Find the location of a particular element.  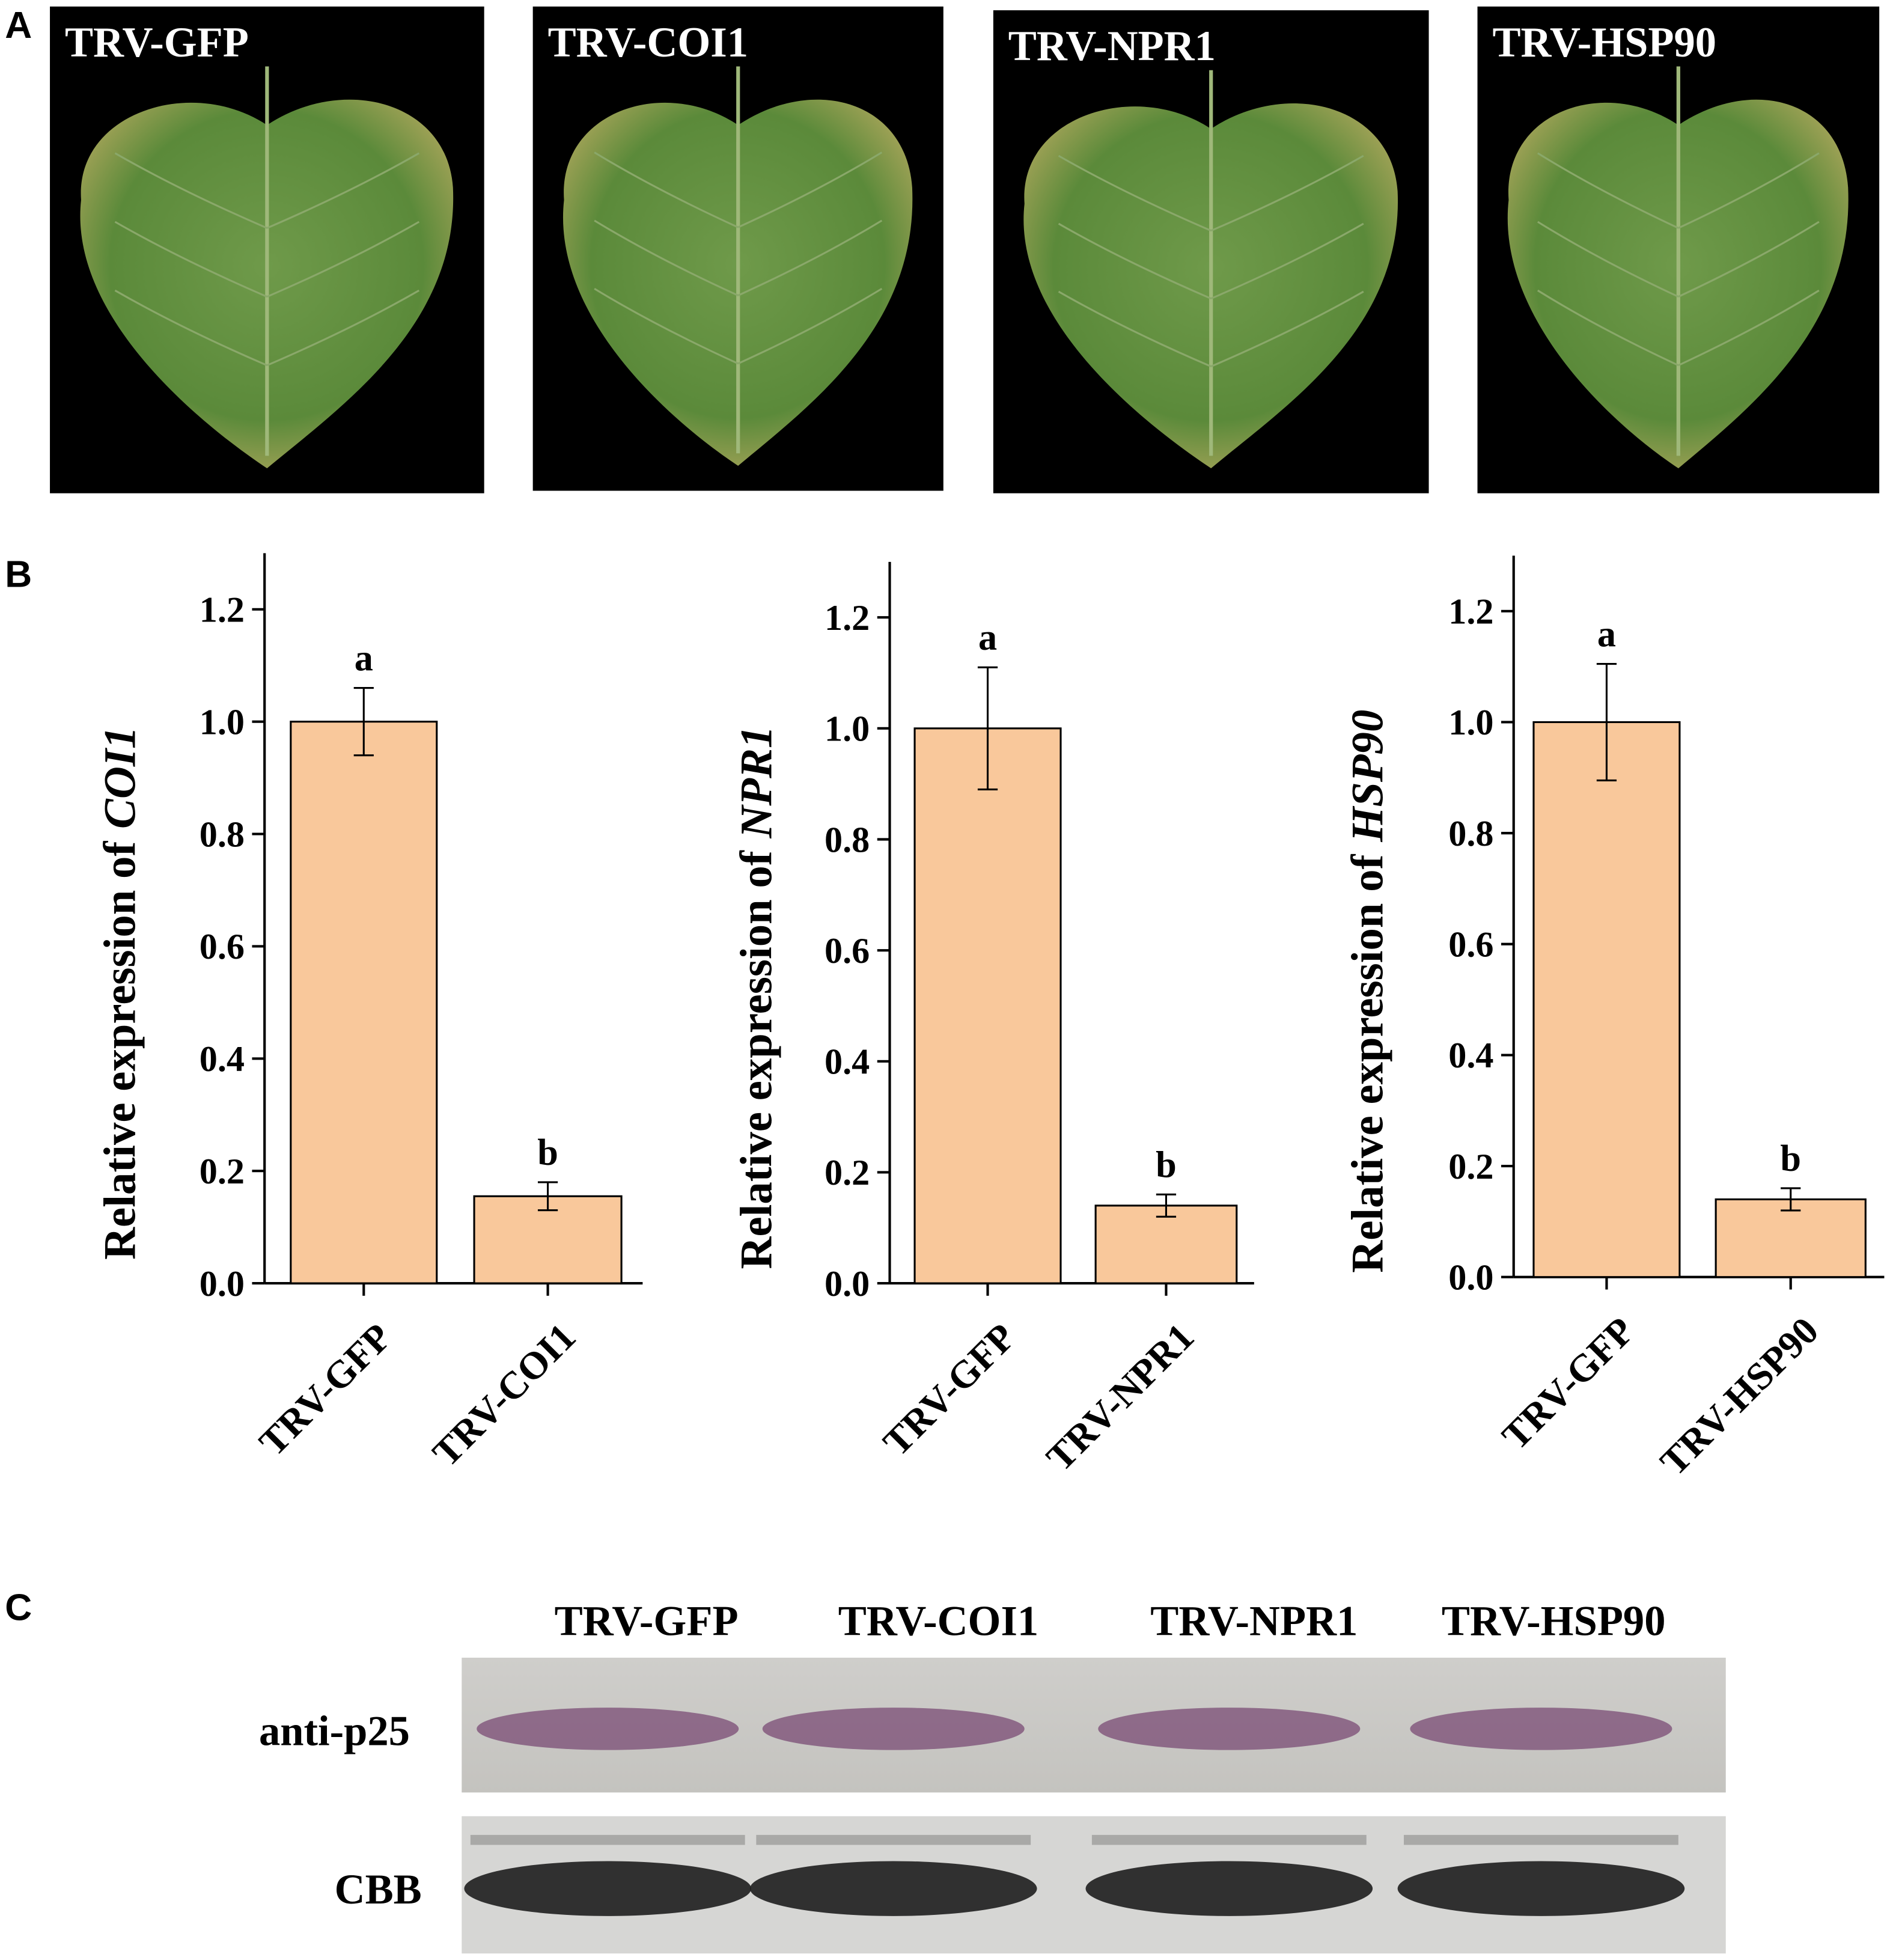

y-axis-label: Relative expression of COI1 is located at coordinates (120, 993).